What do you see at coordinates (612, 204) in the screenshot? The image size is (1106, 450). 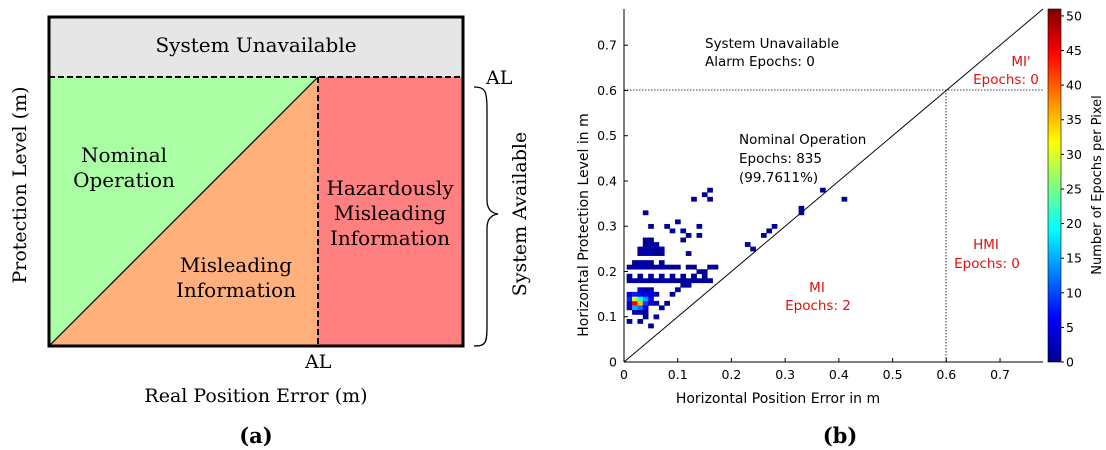 I see `y-axis-ticks: 0 0.1 0.2 0.3 0.4 0.5 0.6 0.7` at bounding box center [612, 204].